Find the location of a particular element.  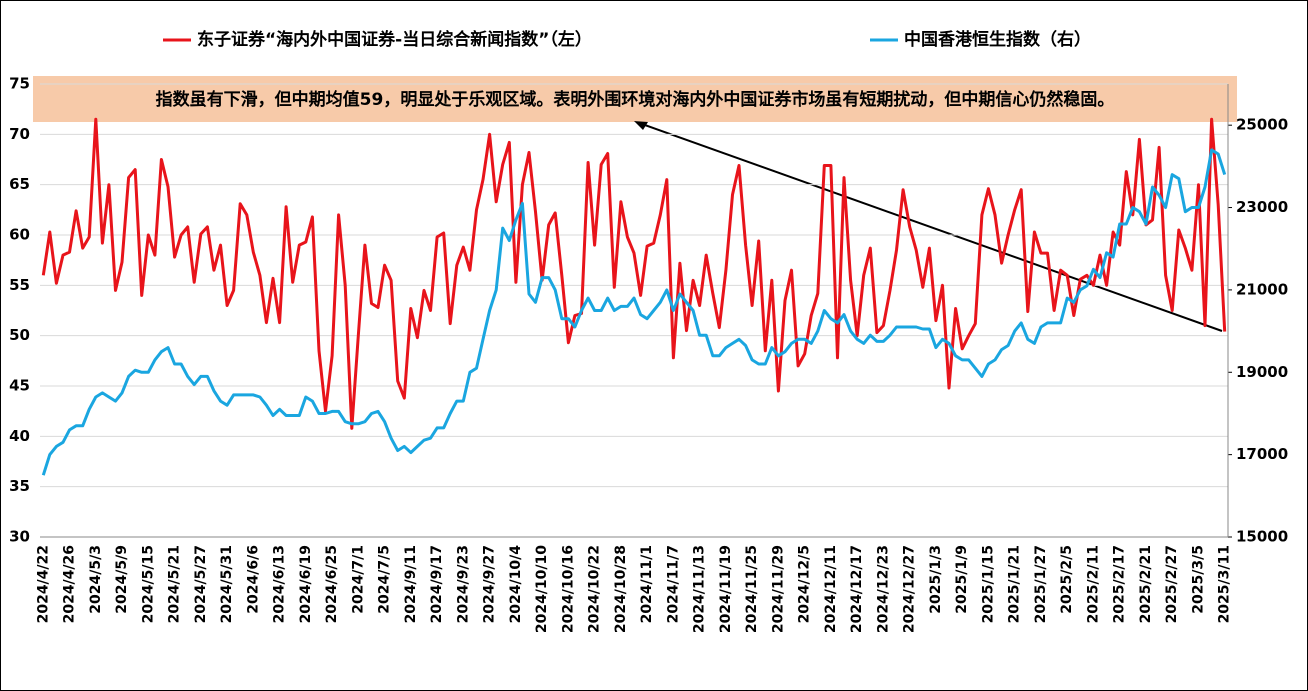

trend-arrow-head is located at coordinates (641, 125).